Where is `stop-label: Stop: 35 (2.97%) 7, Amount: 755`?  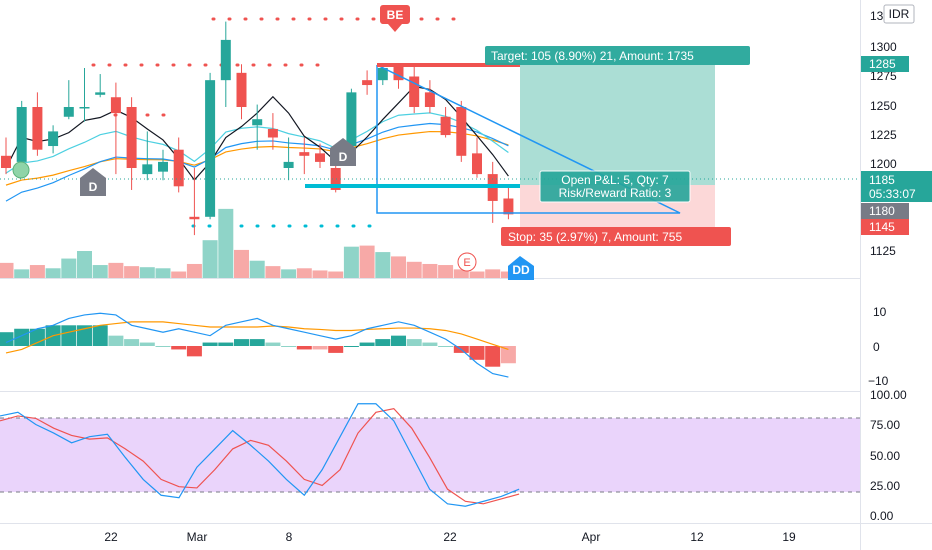 stop-label: Stop: 35 (2.97%) 7, Amount: 755 is located at coordinates (616, 236).